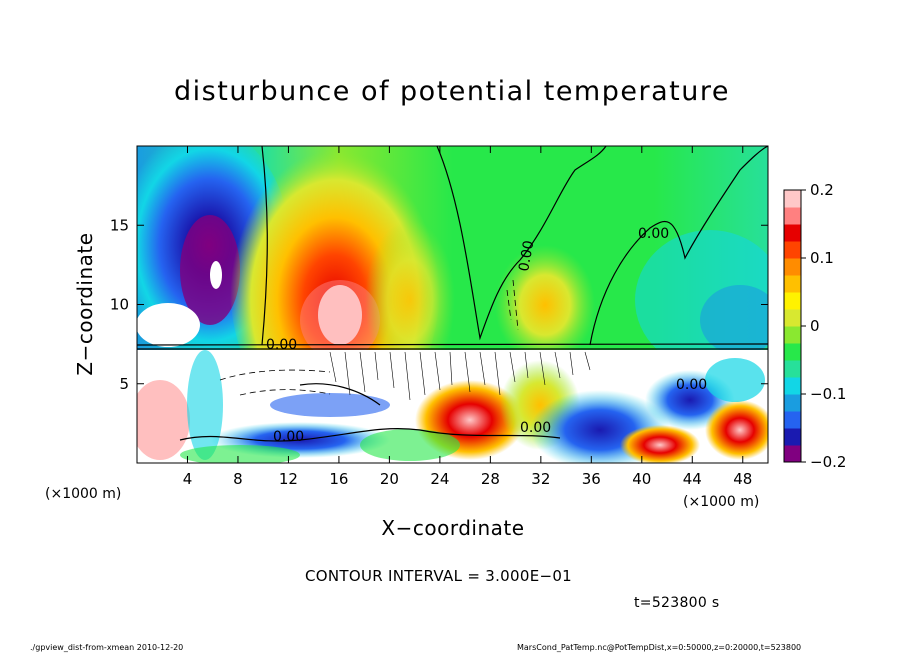 The width and height of the screenshot is (904, 654). I want to click on x-tick-label: 40, so click(641, 479).